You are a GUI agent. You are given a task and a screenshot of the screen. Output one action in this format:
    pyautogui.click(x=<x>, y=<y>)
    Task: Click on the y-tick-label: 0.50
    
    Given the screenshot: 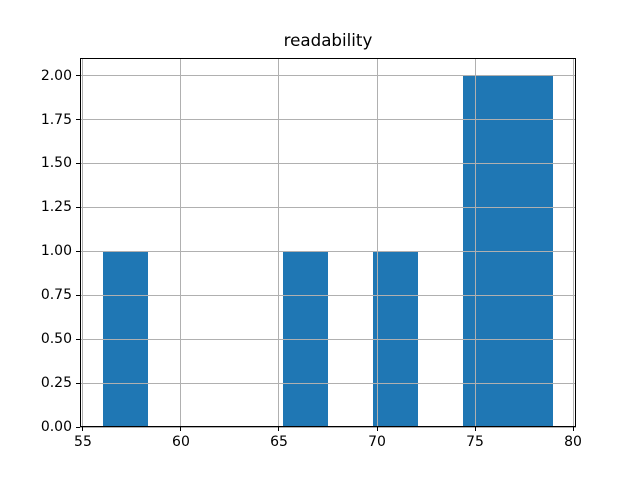 What is the action you would take?
    pyautogui.click(x=56, y=339)
    